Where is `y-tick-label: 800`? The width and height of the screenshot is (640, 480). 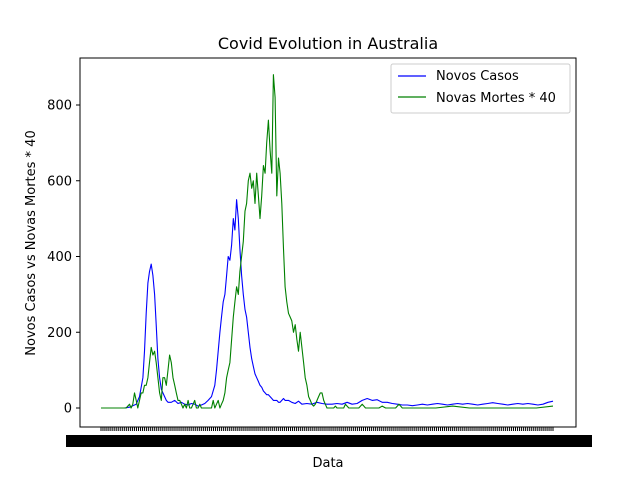
y-tick-label: 800 is located at coordinates (59, 106).